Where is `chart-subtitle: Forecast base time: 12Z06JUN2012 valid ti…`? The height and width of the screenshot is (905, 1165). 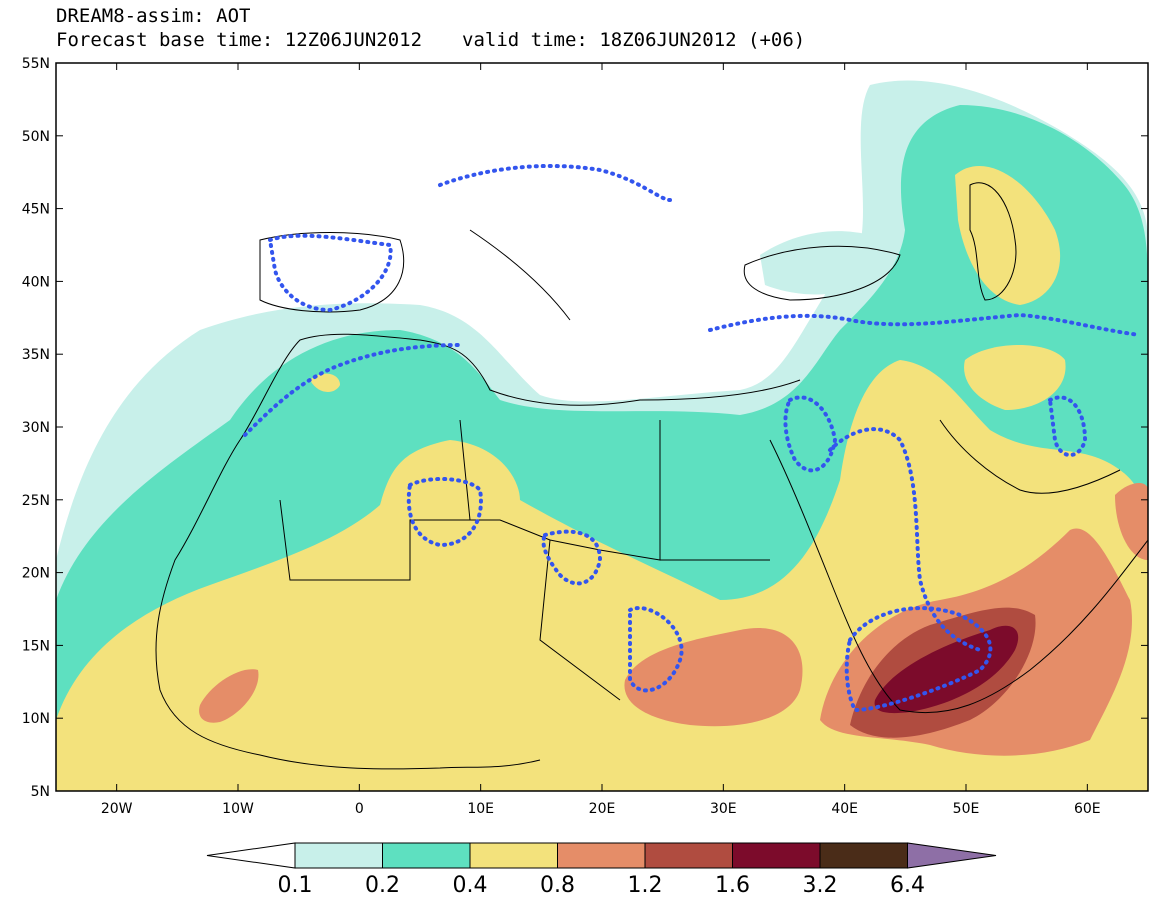 chart-subtitle: Forecast base time: 12Z06JUN2012 valid ti… is located at coordinates (430, 40).